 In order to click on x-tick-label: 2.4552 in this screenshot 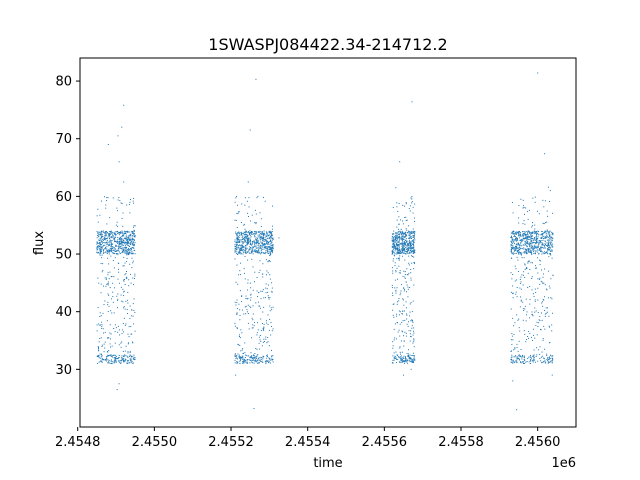, I will do `click(231, 442)`.